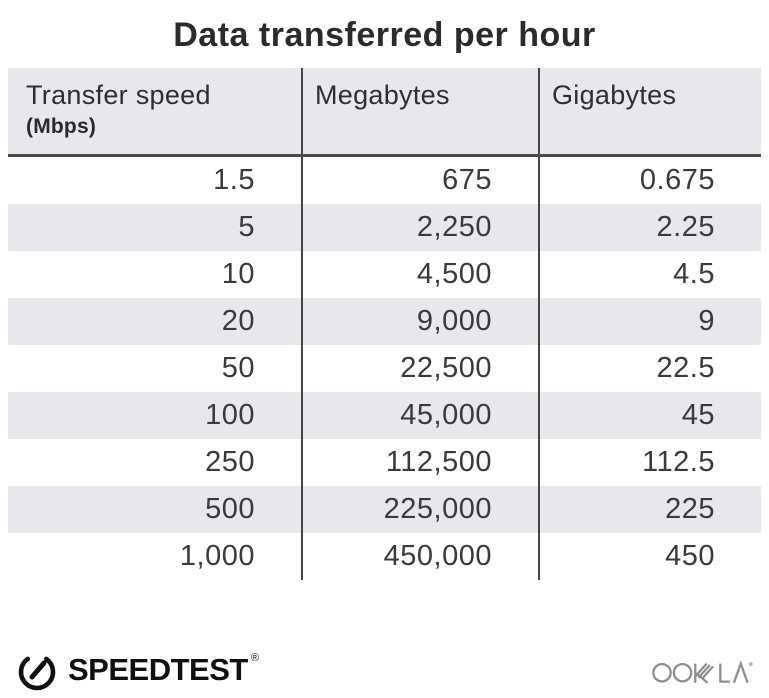  Describe the element at coordinates (230, 415) in the screenshot. I see `table-cell: 100` at that location.